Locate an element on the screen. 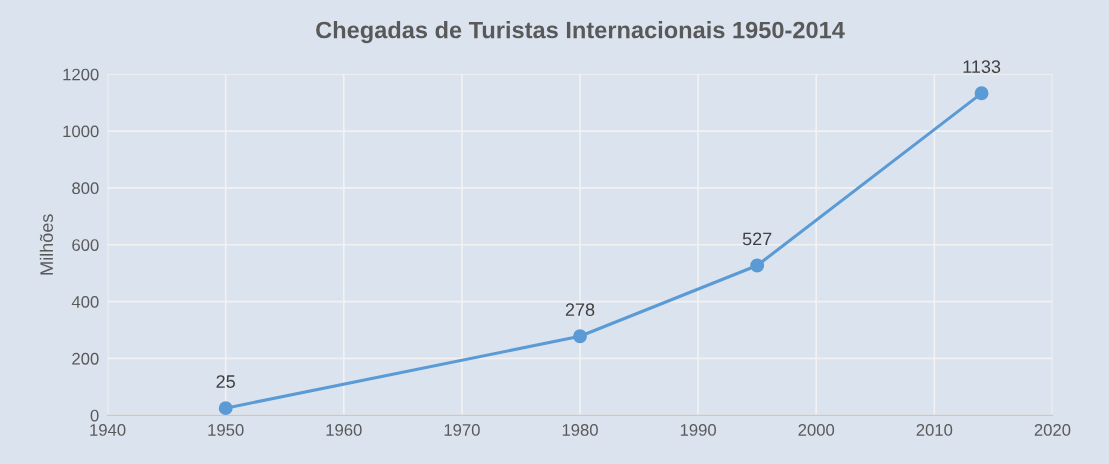 Image resolution: width=1109 pixels, height=464 pixels. x-tick-label: 1970 is located at coordinates (462, 430).